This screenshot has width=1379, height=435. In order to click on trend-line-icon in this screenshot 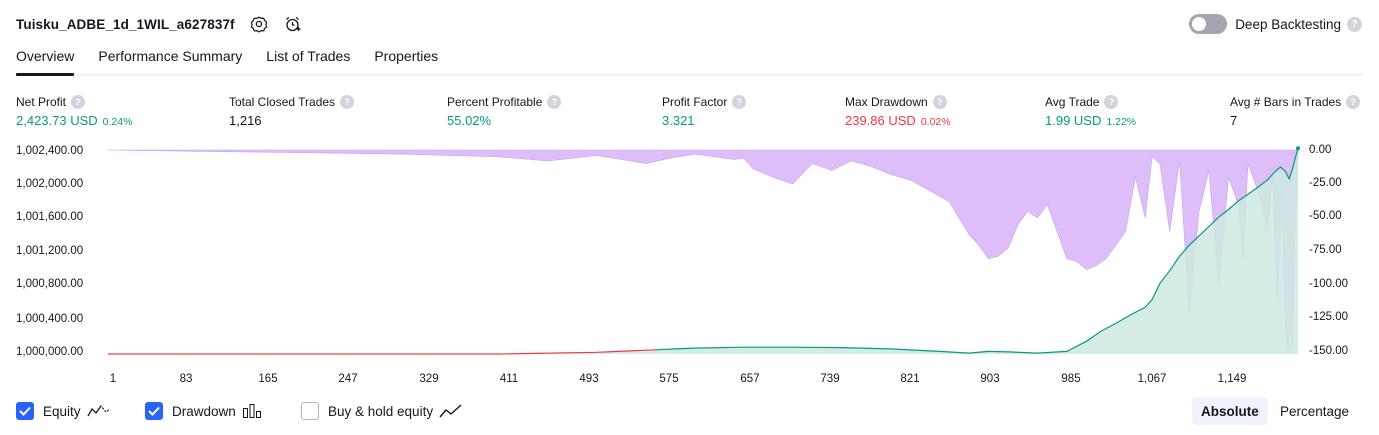, I will do `click(451, 411)`.